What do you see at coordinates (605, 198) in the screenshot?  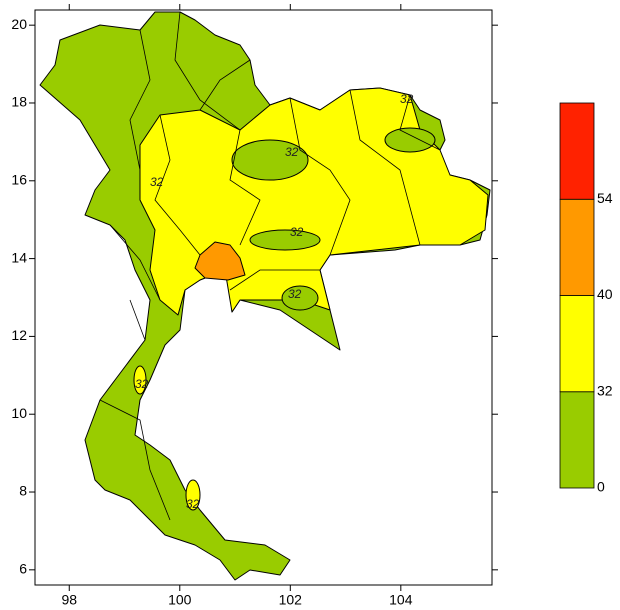 I see `colorbar-label: 54` at bounding box center [605, 198].